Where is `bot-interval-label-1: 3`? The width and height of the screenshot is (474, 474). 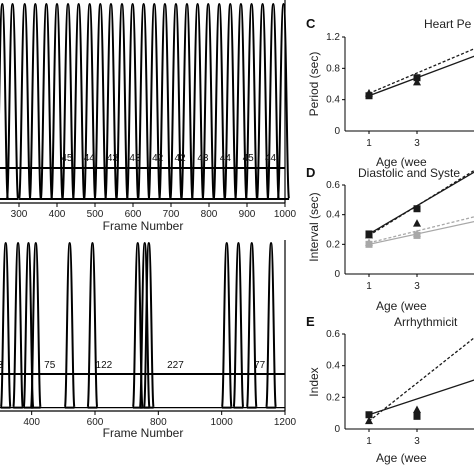 bot-interval-label-1: 3 is located at coordinates (1, 365).